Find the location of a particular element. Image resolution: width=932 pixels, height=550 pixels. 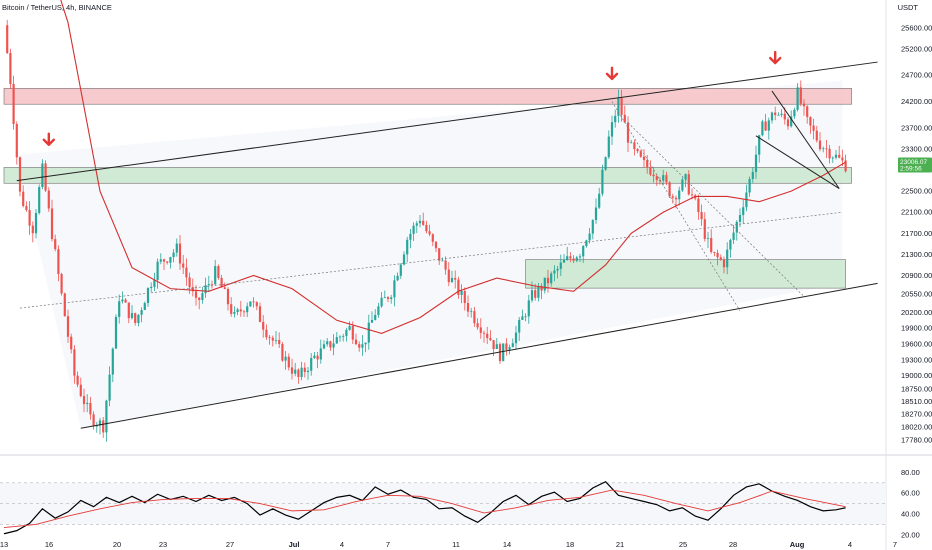

current-price-countdown: 2:59:56 is located at coordinates (911, 168).